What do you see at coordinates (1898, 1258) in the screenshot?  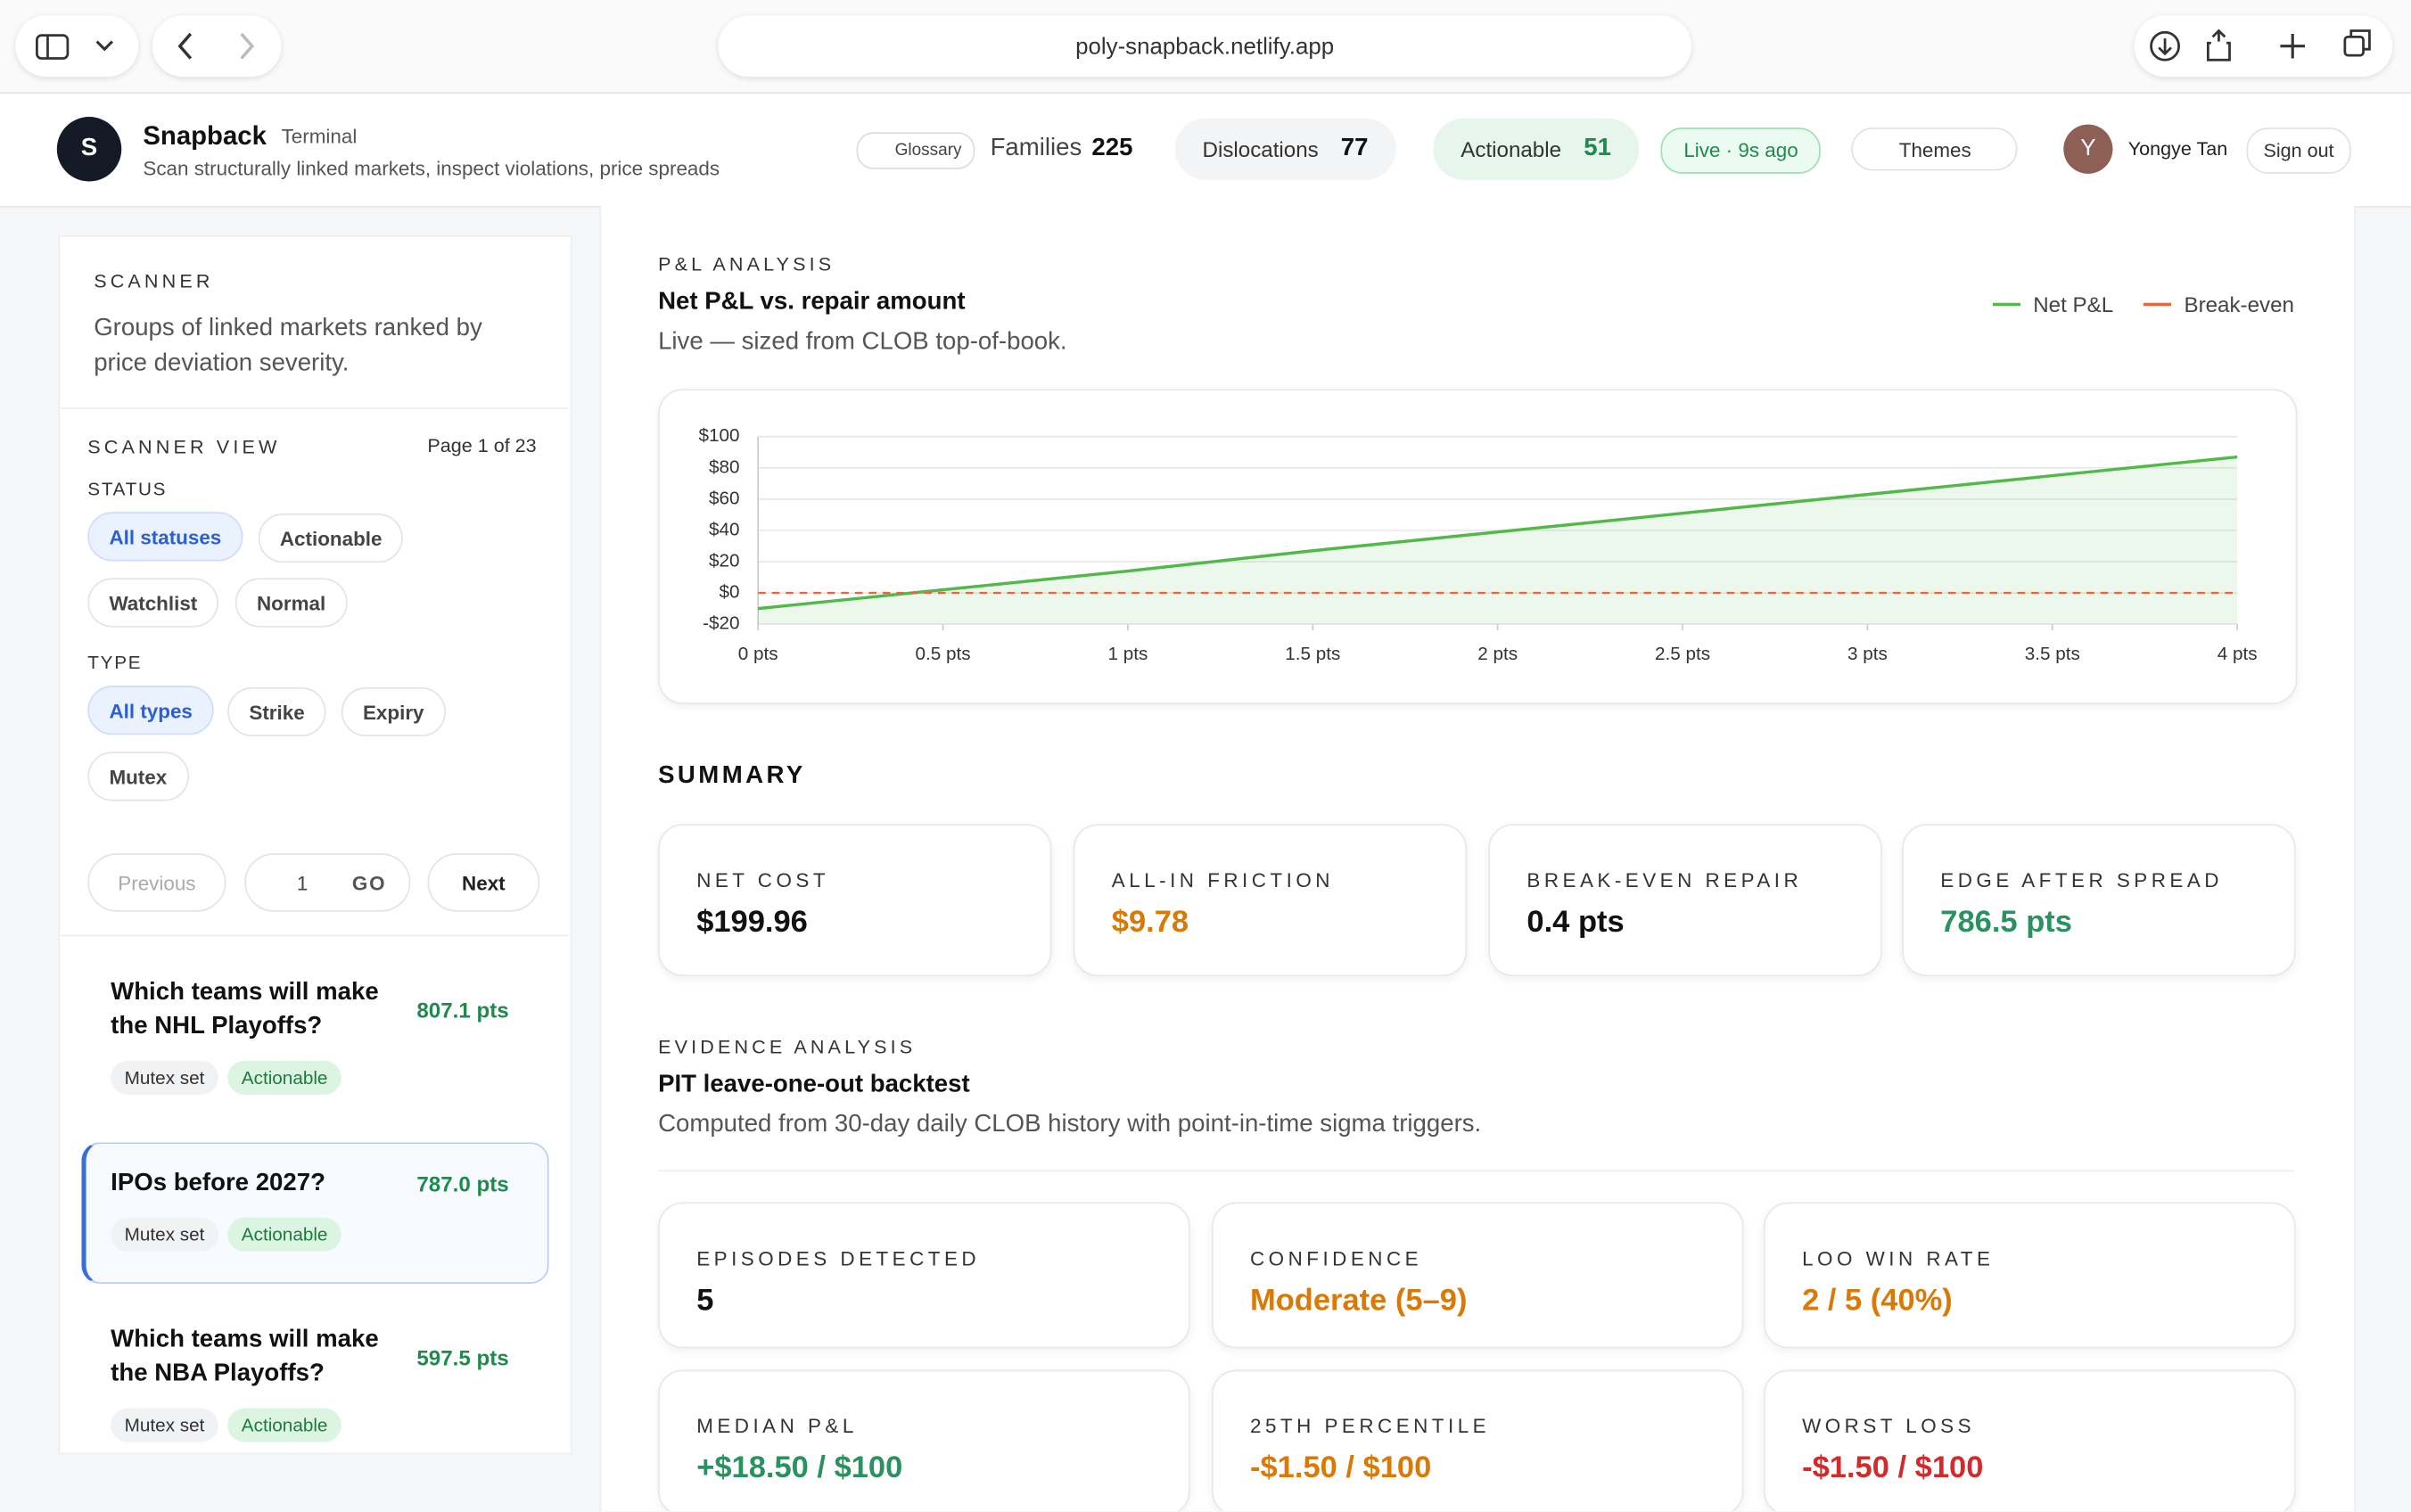 I see `card-label: LOO WIN RATE` at bounding box center [1898, 1258].